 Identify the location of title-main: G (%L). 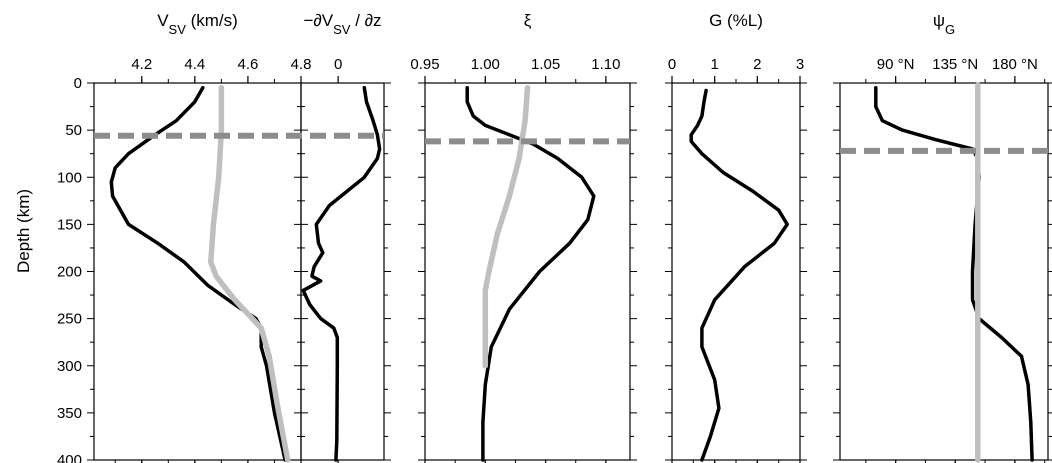
(736, 20).